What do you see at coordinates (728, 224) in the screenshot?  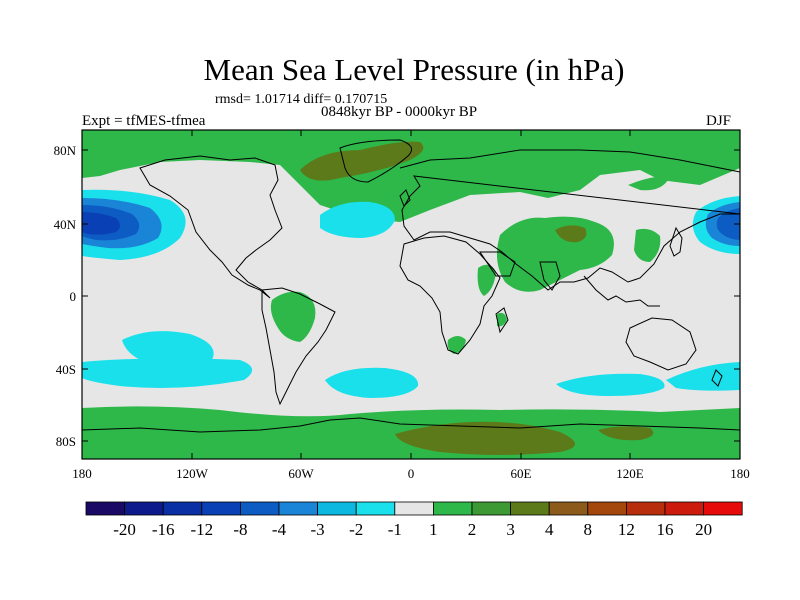 I see `north-pacific-midblue-east` at bounding box center [728, 224].